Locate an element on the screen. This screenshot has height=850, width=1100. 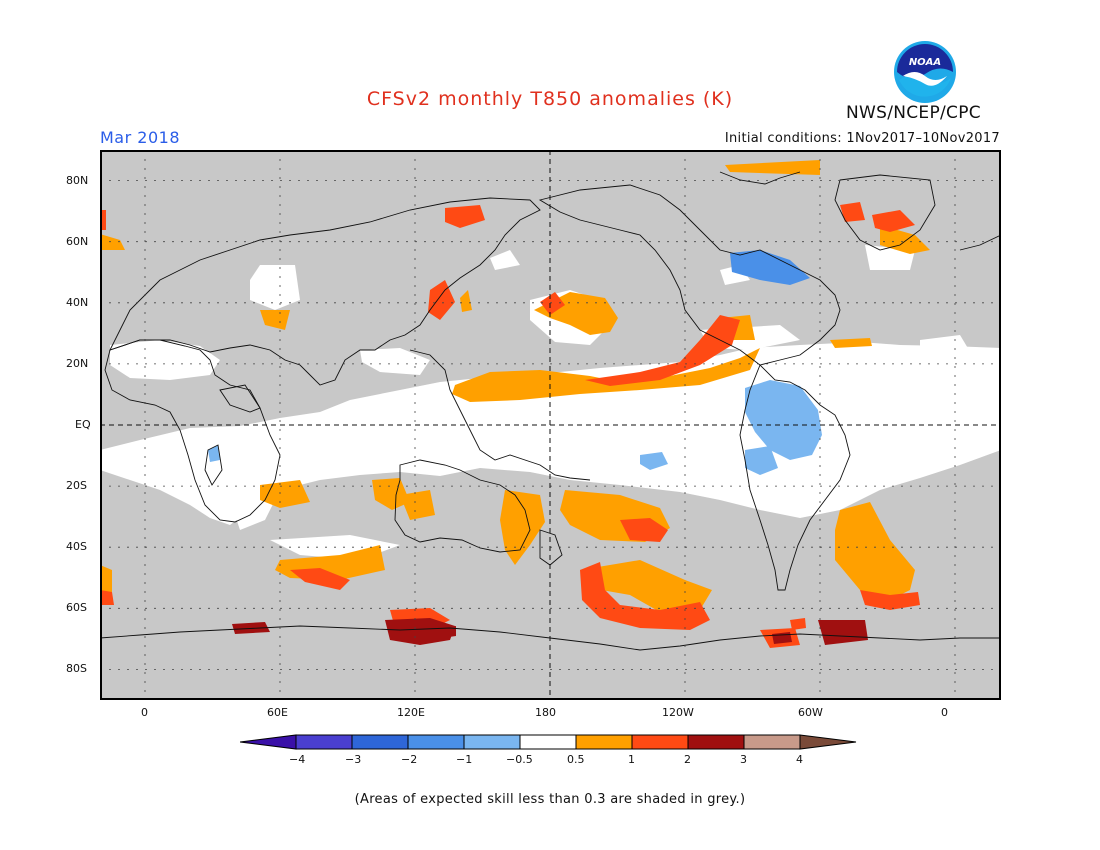
lat-label-20s: 20S is located at coordinates (76, 485).